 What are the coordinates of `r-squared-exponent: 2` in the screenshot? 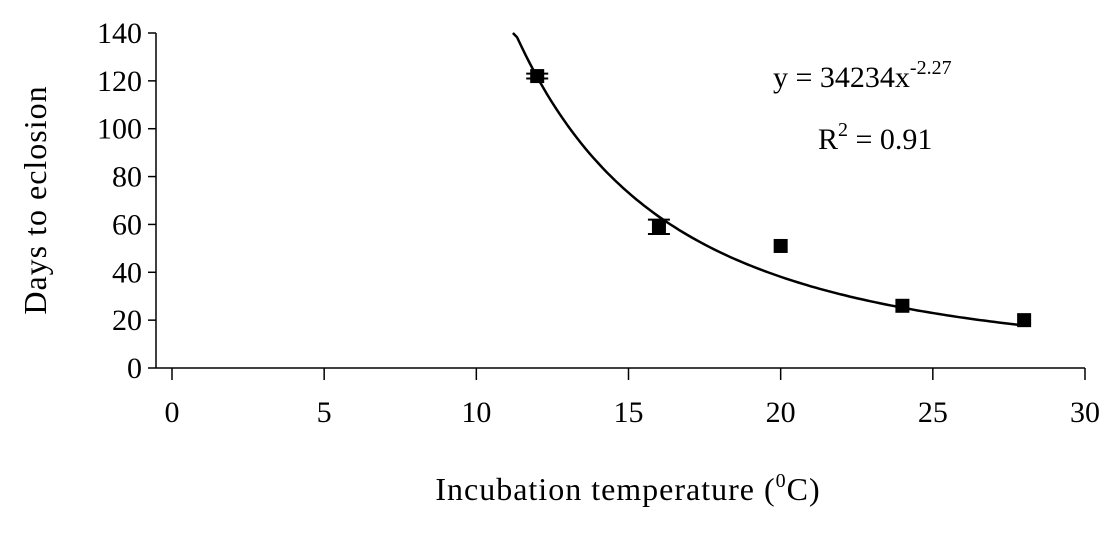 It's located at (843, 130).